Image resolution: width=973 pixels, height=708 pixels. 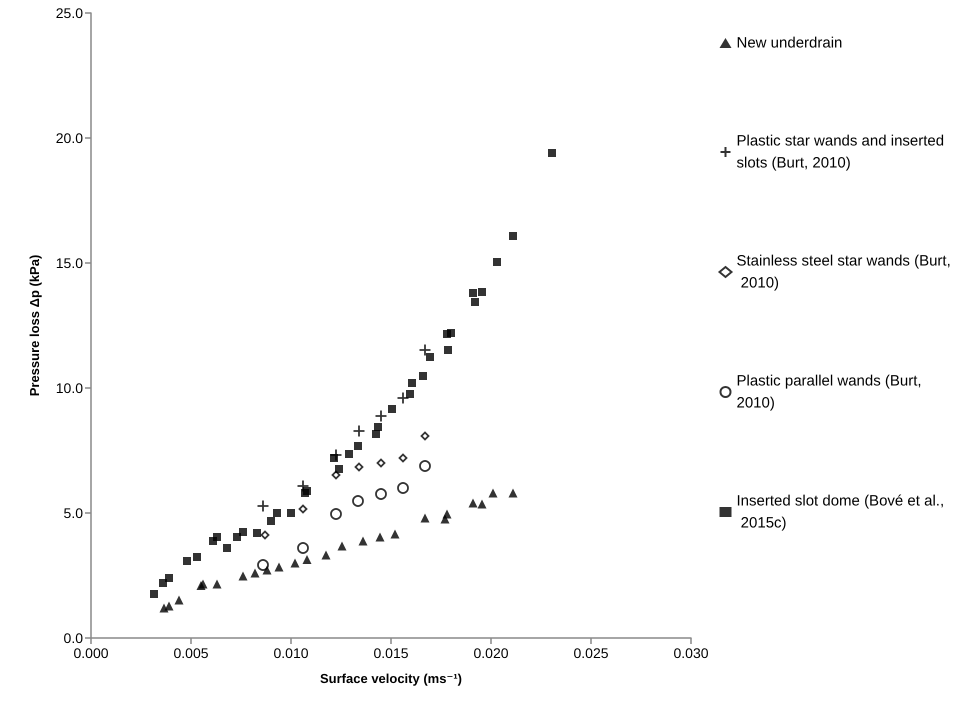 What do you see at coordinates (843, 272) in the screenshot?
I see `legend-label: Stainless steel star wands (Burt, 2010)` at bounding box center [843, 272].